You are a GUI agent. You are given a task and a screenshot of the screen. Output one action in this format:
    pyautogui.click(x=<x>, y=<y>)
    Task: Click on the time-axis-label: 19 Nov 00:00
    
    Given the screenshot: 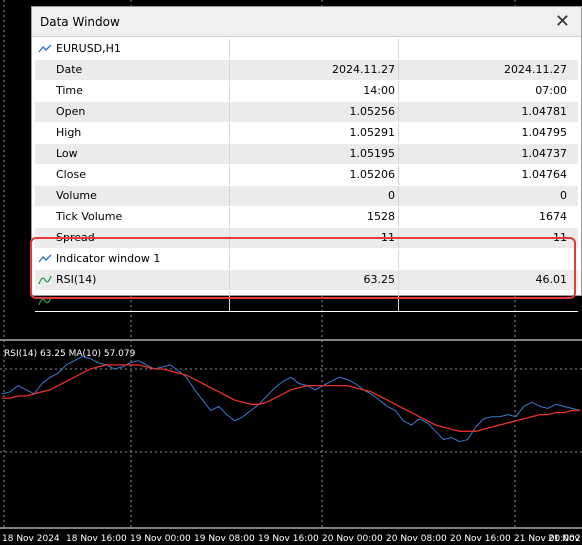 What is the action you would take?
    pyautogui.click(x=160, y=539)
    